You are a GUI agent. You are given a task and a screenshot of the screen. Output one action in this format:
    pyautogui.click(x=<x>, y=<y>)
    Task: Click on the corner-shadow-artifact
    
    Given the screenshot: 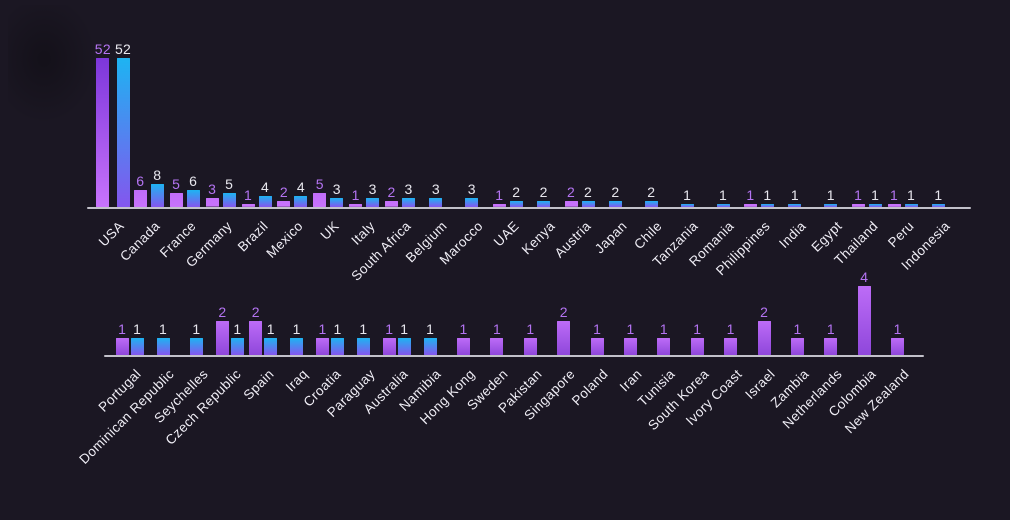 What is the action you would take?
    pyautogui.click(x=53, y=65)
    